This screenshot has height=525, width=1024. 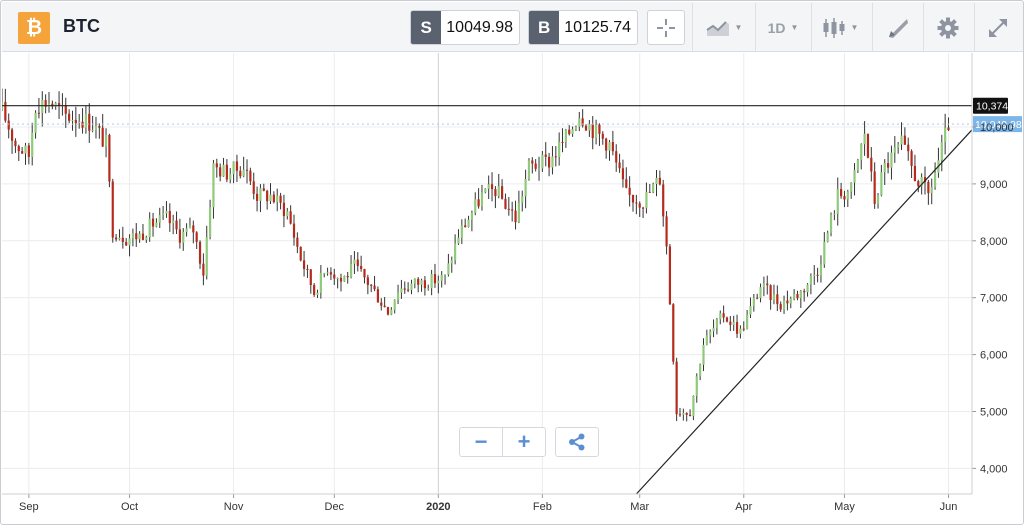 What do you see at coordinates (994, 356) in the screenshot?
I see `y-tick-label: 6,000` at bounding box center [994, 356].